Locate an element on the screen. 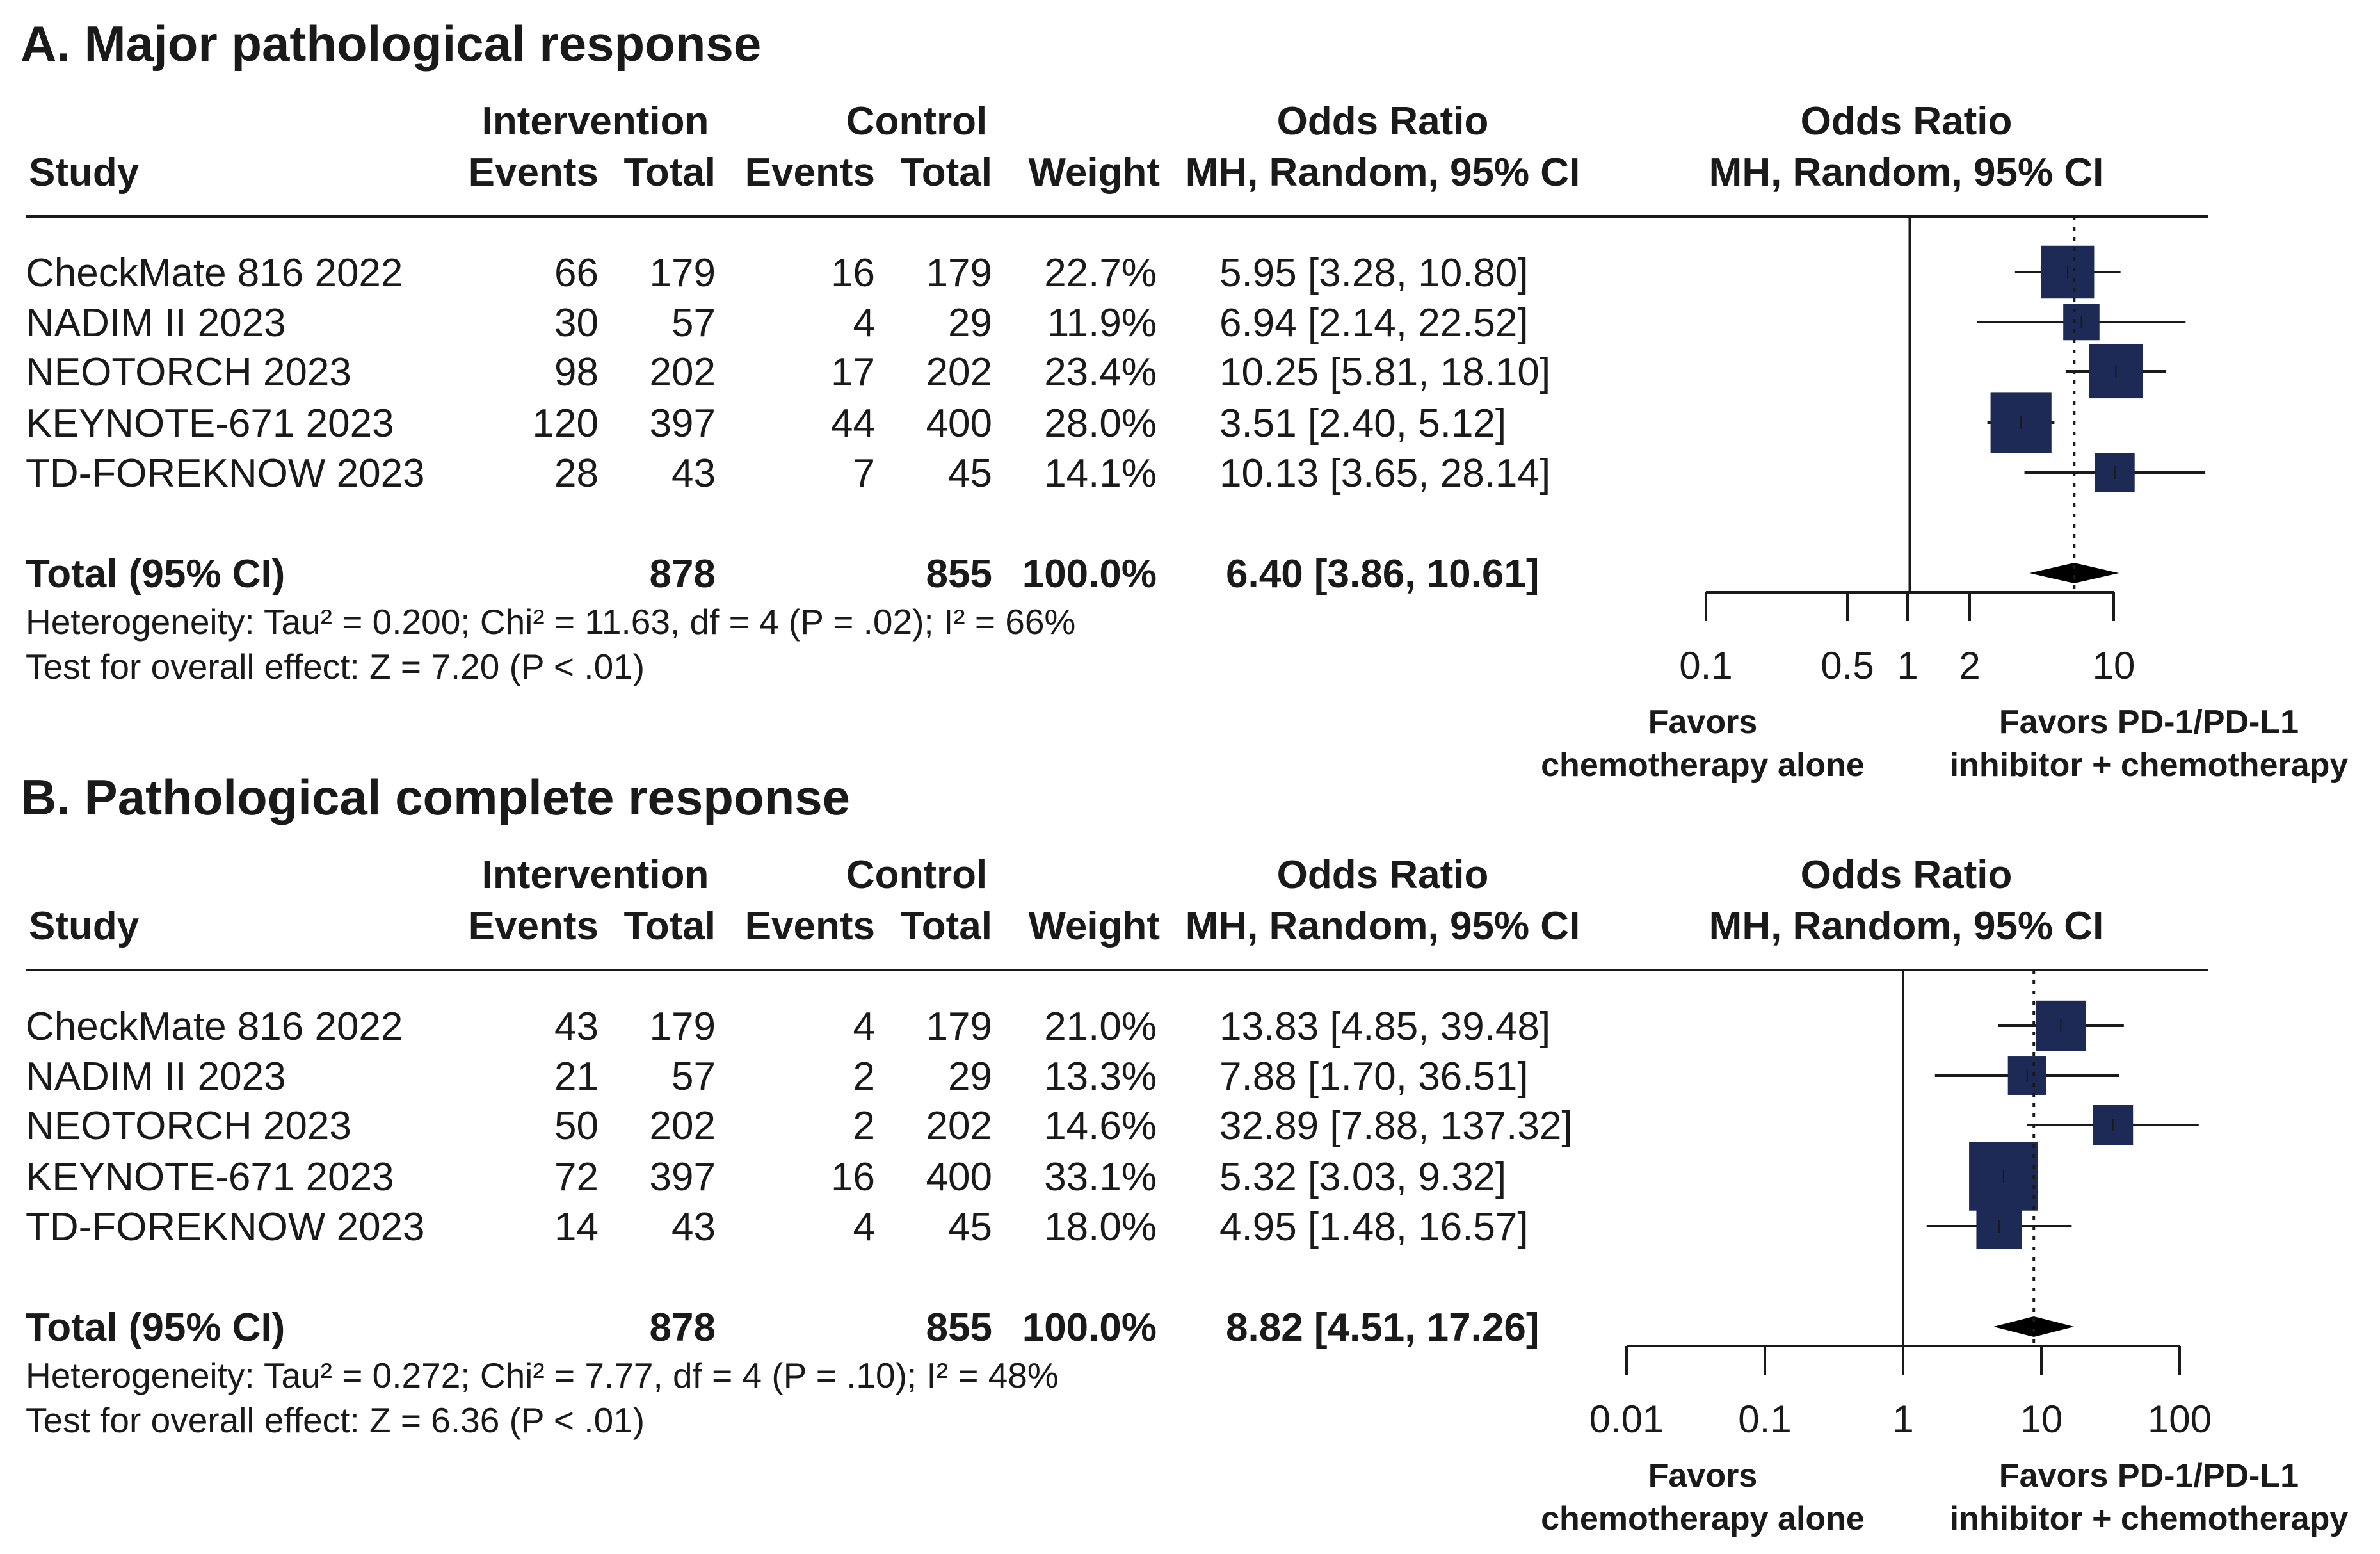 The width and height of the screenshot is (2380, 1554). or-ci-value: 6.94 [2.14, 22.52] is located at coordinates (1374, 323).